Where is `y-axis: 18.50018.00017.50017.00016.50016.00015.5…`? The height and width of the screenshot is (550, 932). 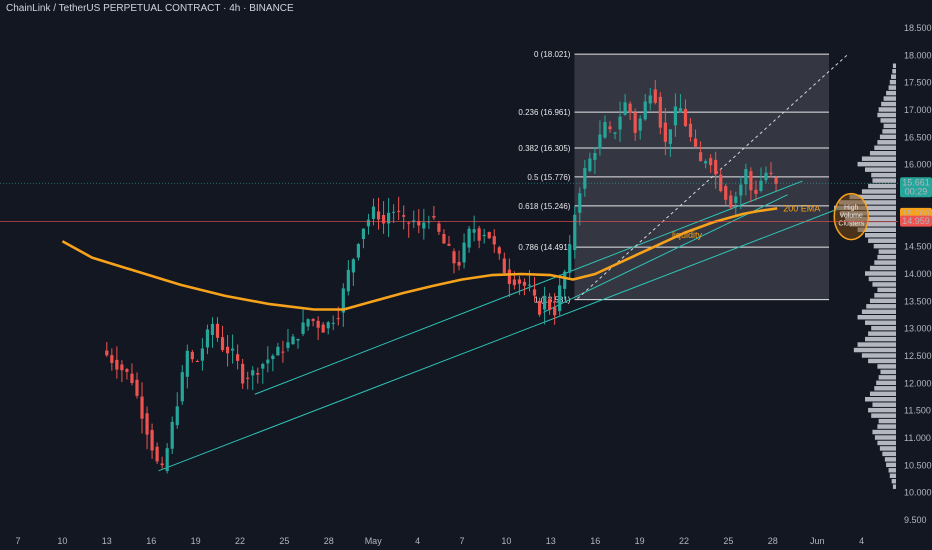 y-axis: 18.50018.00017.50017.00016.50016.00015.5… is located at coordinates (918, 274).